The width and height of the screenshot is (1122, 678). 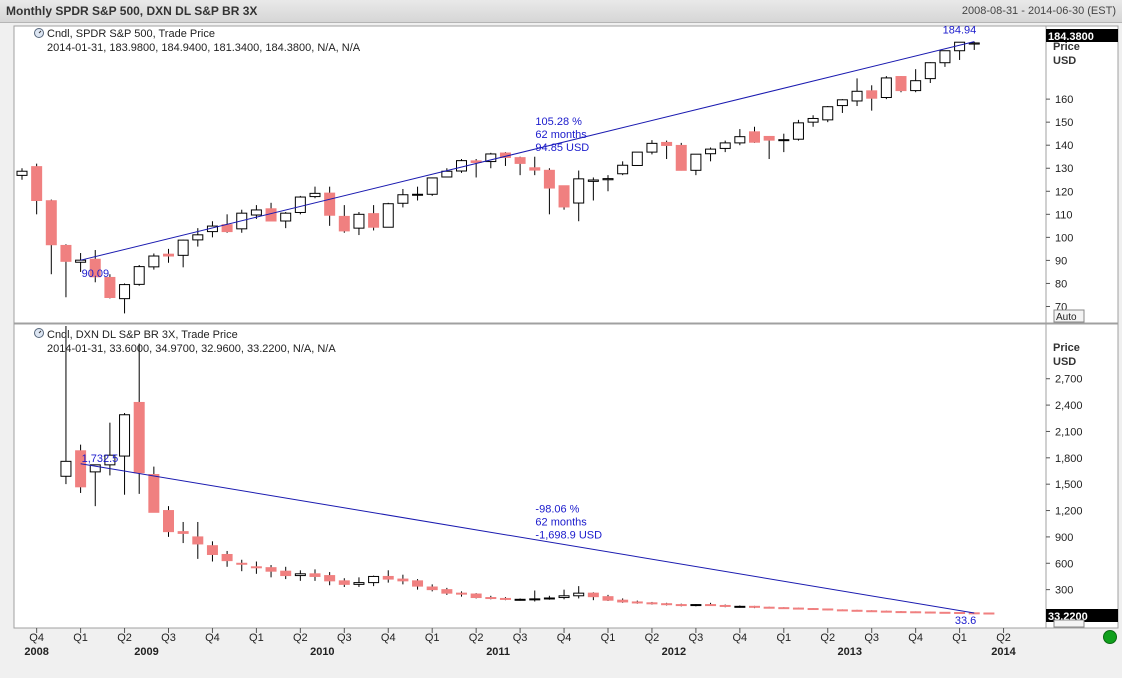 What do you see at coordinates (1082, 476) in the screenshot?
I see `lower-axis-panel` at bounding box center [1082, 476].